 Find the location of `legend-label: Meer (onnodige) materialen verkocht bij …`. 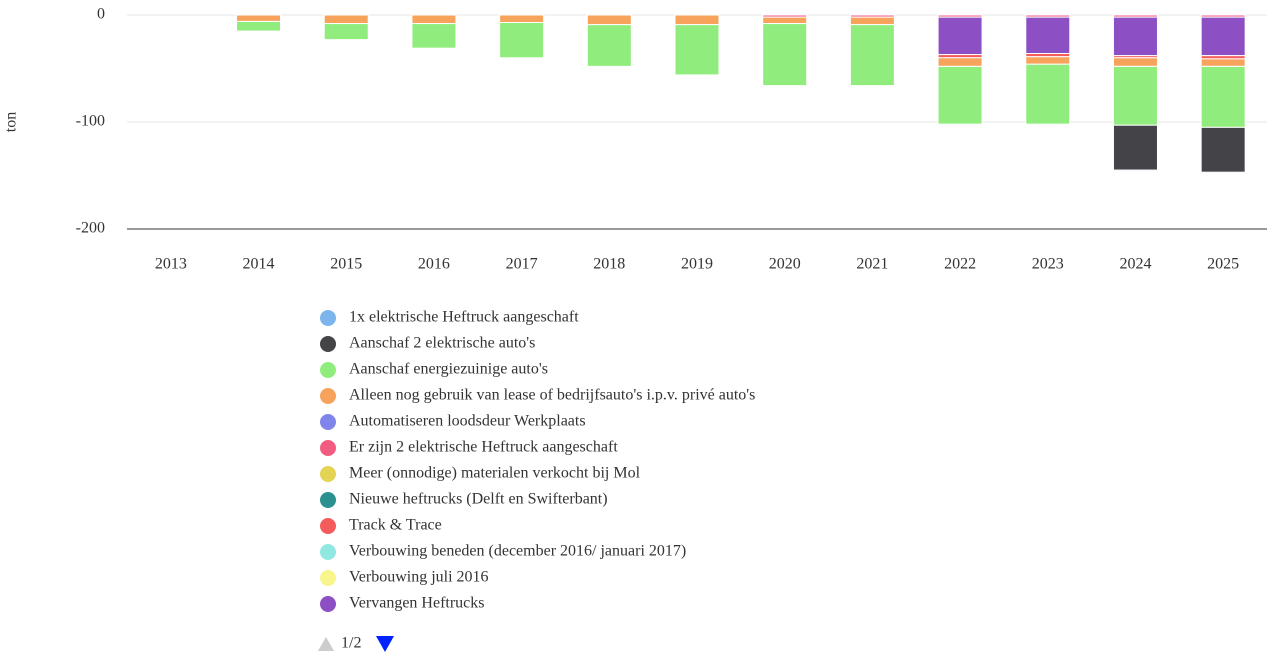

legend-label: Meer (onnodige) materialen verkocht bij … is located at coordinates (495, 473).